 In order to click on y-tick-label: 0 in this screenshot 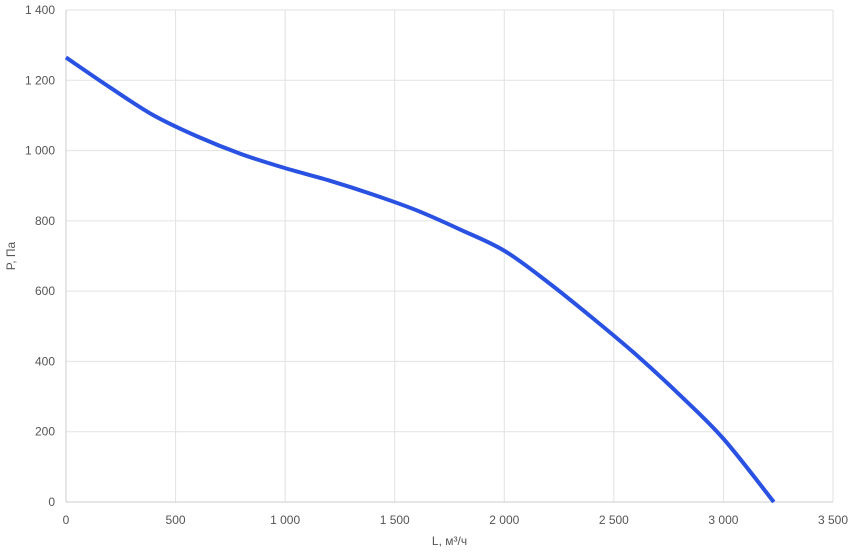, I will do `click(51, 502)`.